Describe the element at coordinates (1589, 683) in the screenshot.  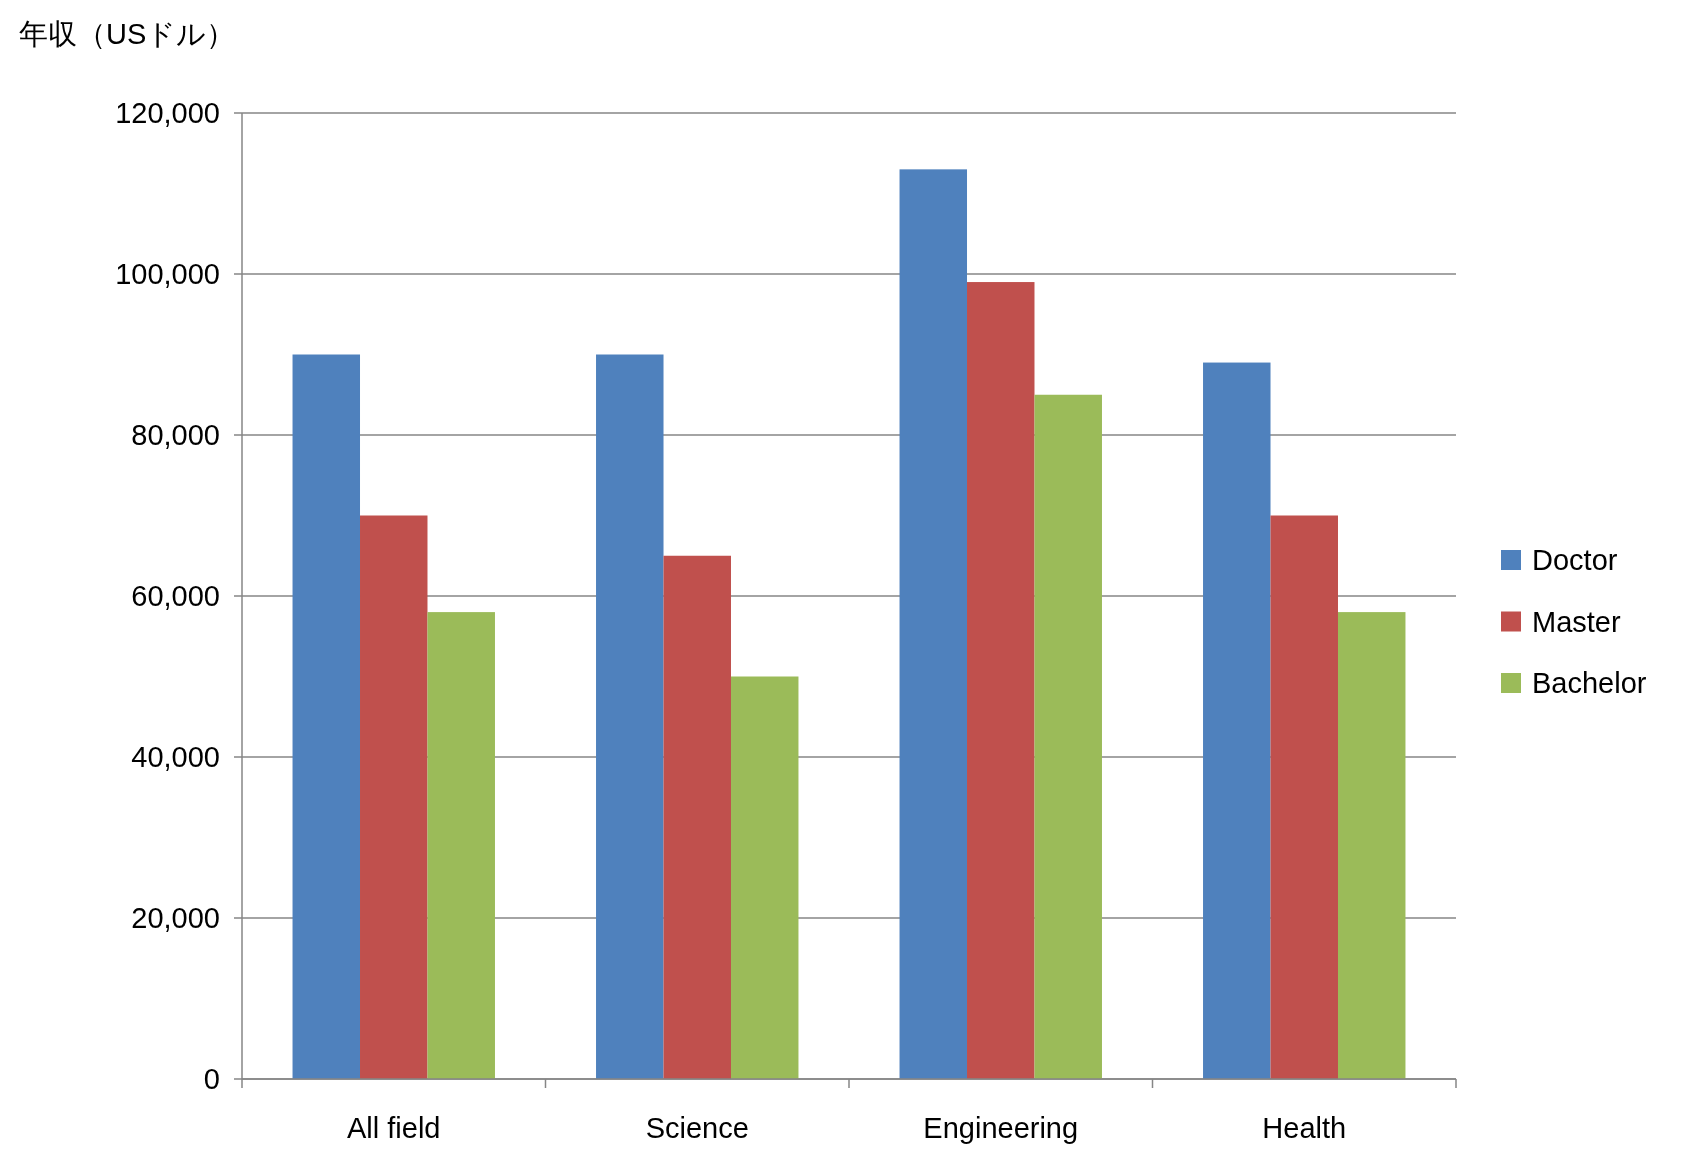
I see `legend-label: Bachelor` at that location.